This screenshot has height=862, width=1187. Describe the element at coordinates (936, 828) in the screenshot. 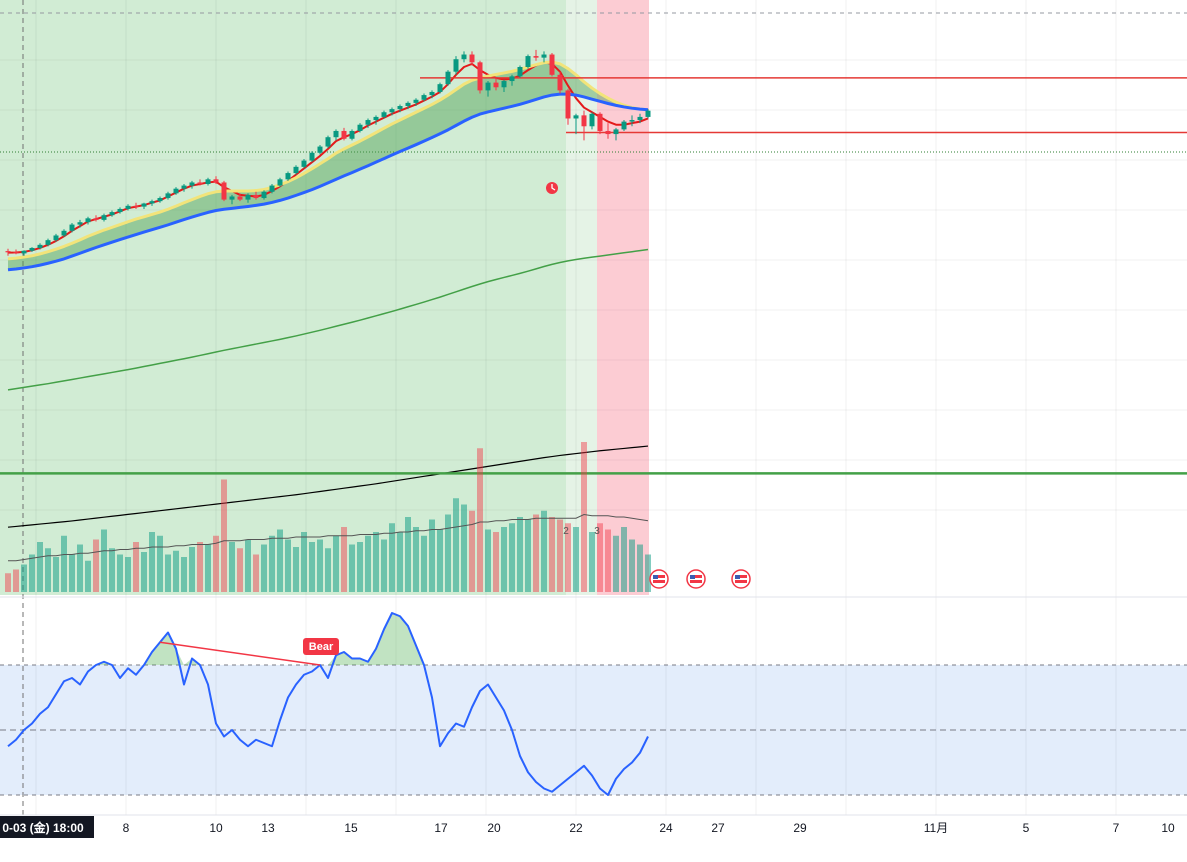

I see `time-axis-tick-label: 11月` at that location.